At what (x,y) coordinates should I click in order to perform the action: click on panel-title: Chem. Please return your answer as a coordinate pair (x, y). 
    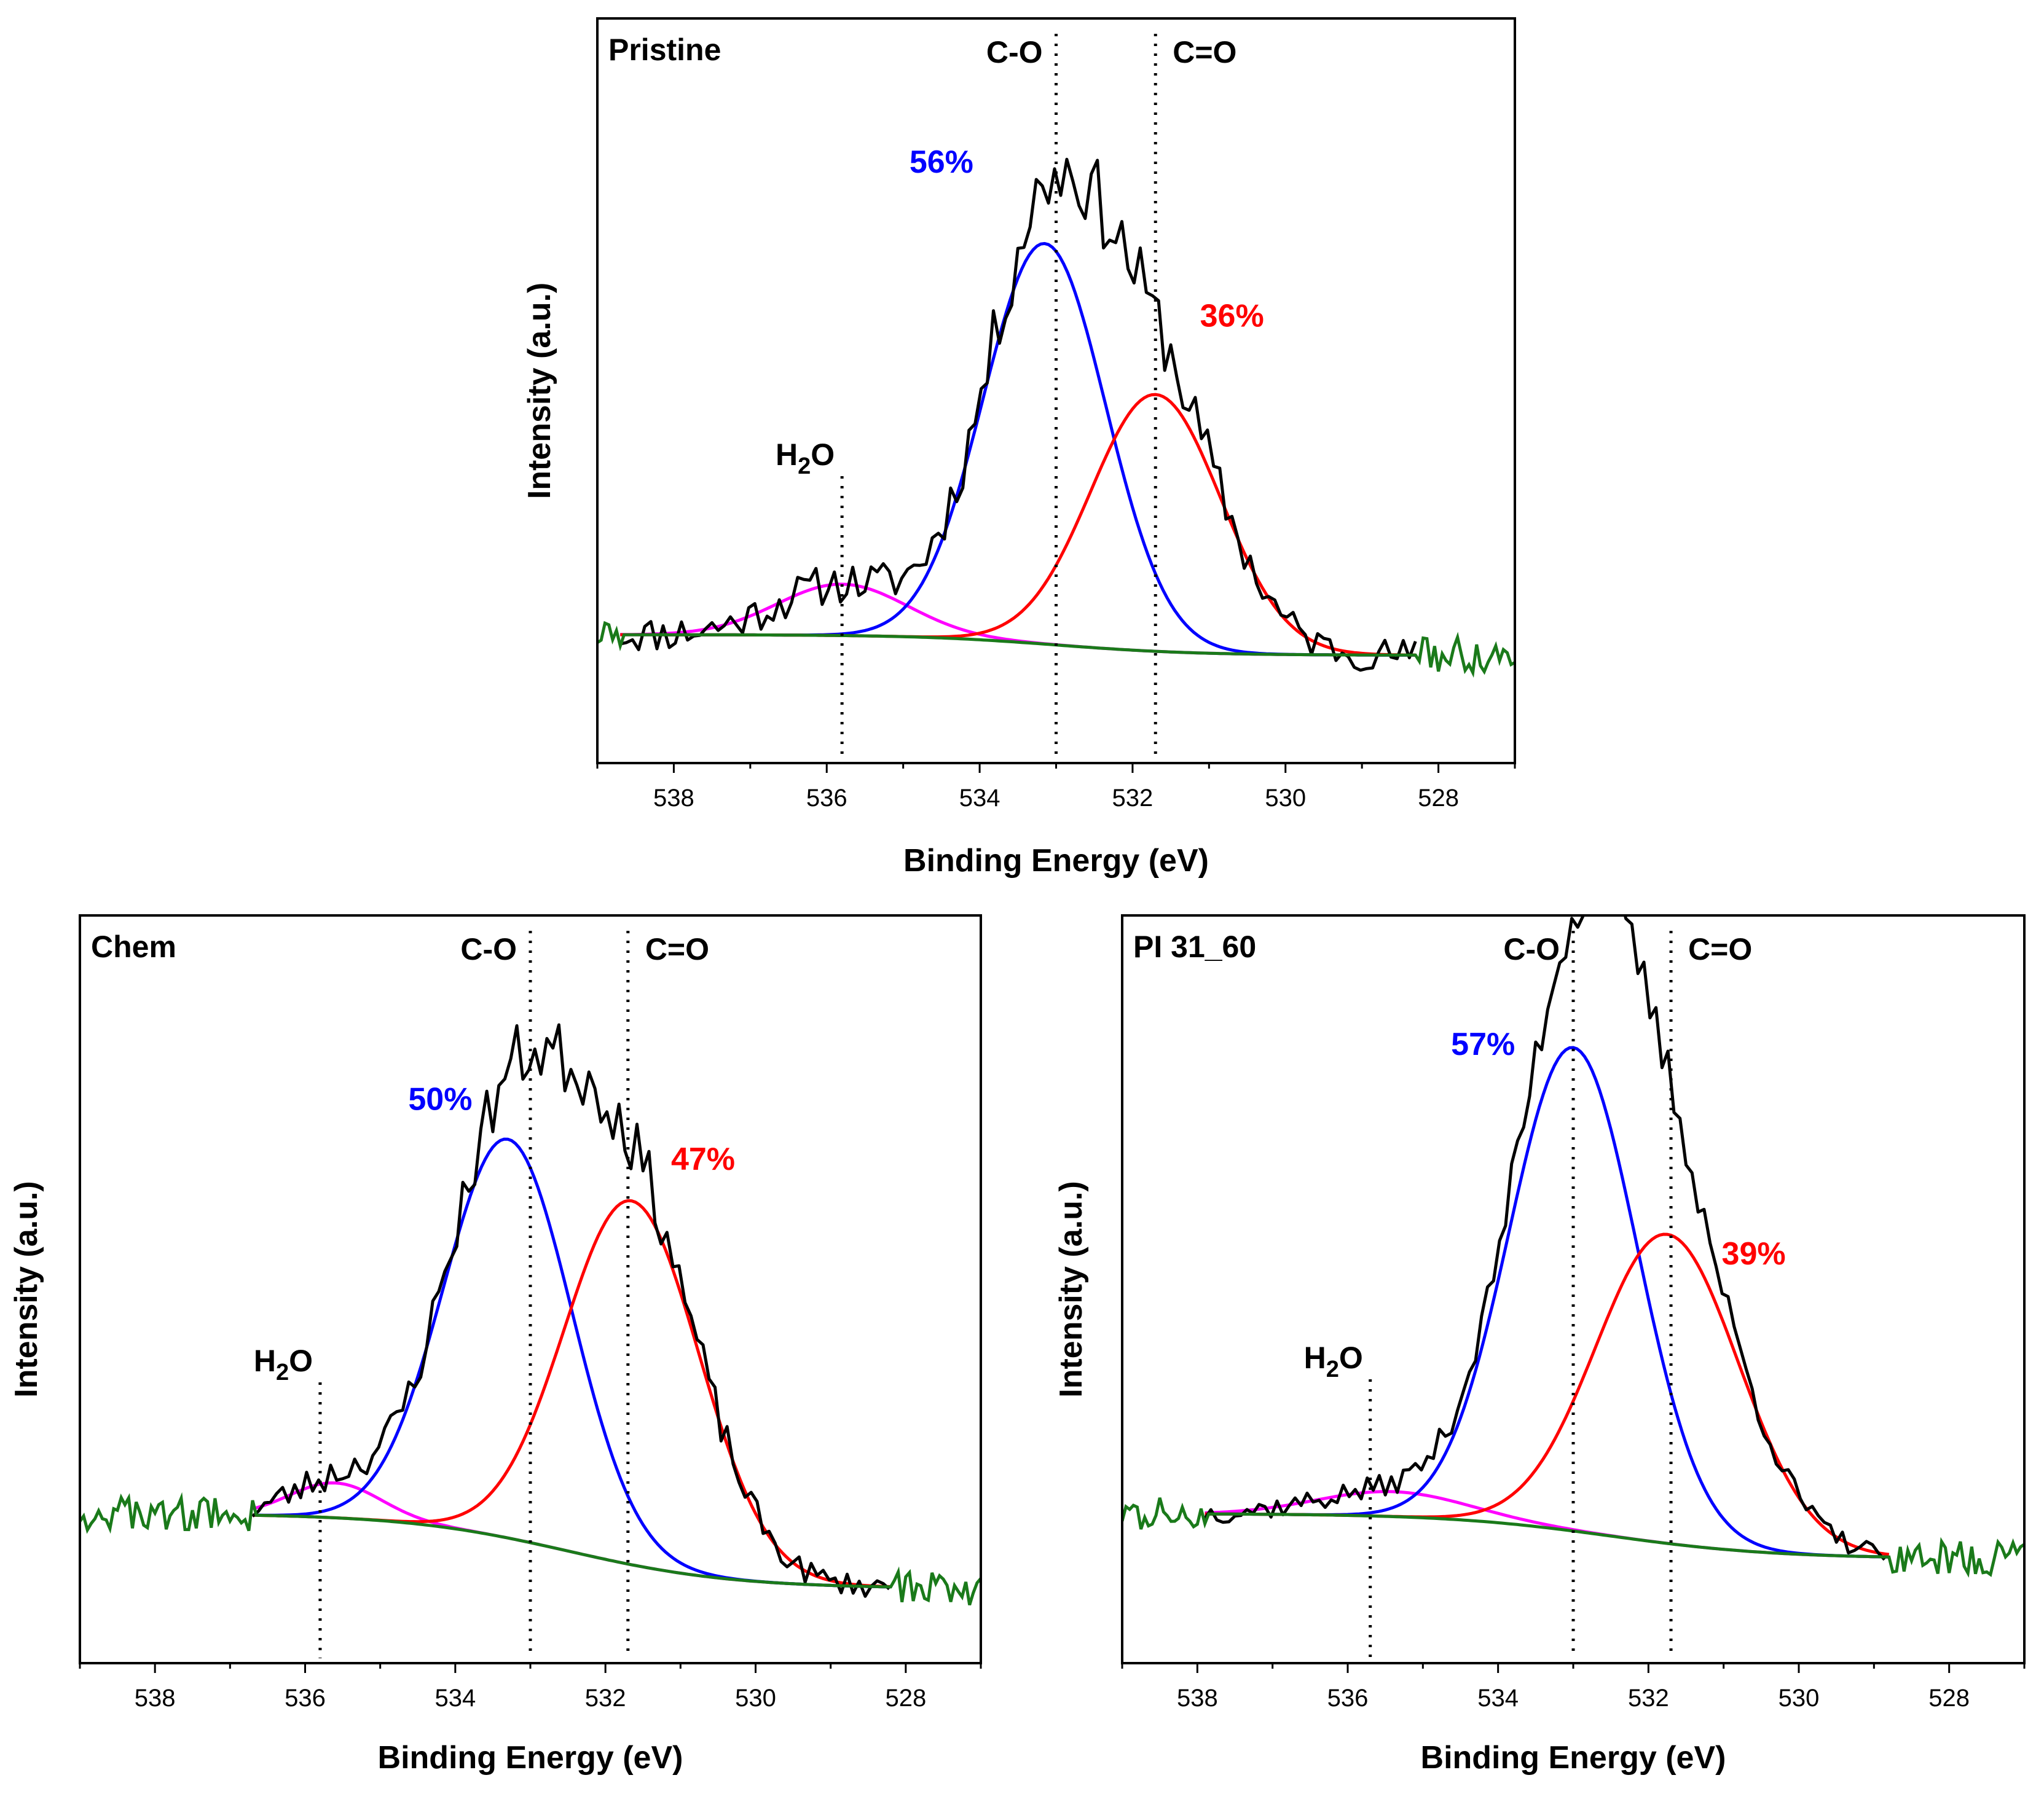
    Looking at the image, I should click on (133, 947).